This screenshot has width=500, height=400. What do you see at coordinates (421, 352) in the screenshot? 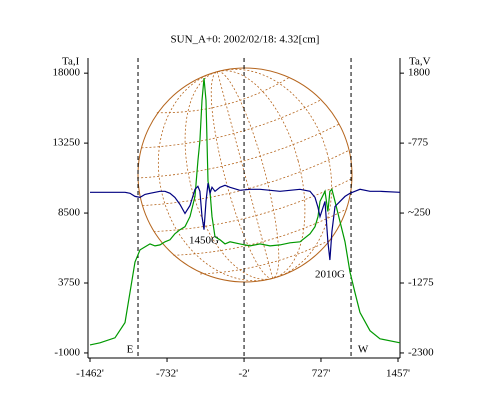
I see `y2-tick-label: -2300` at bounding box center [421, 352].